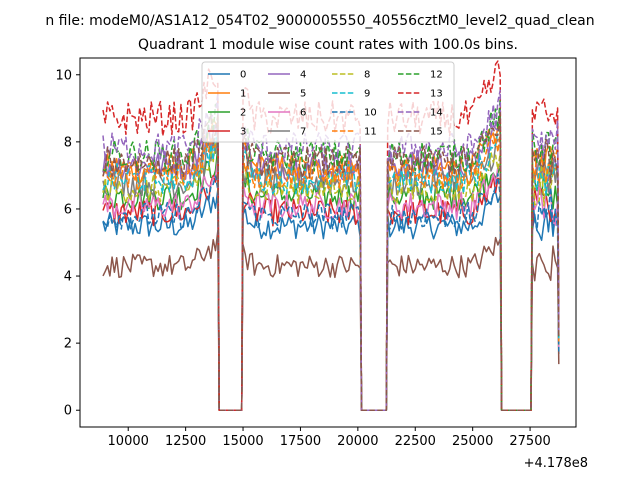 Image resolution: width=640 pixels, height=480 pixels. What do you see at coordinates (300, 441) in the screenshot?
I see `x-tick-label: 17500` at bounding box center [300, 441].